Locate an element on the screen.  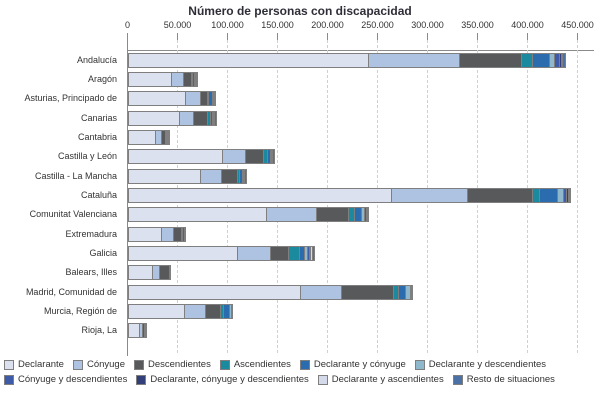
category-label: Murcia, Región de is located at coordinates (80, 311).